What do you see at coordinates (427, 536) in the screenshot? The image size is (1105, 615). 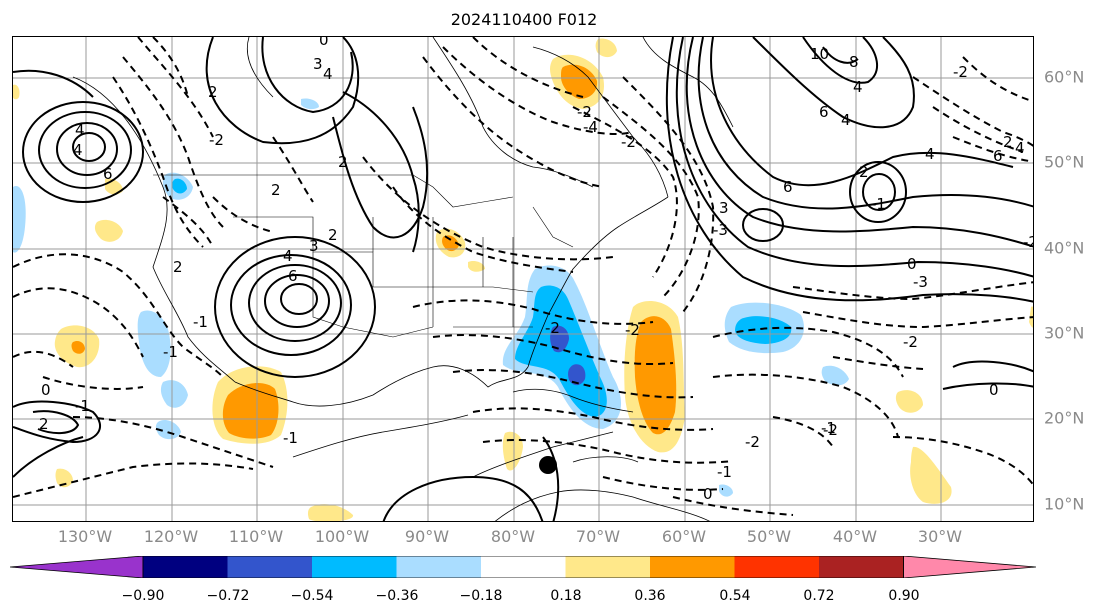 I see `lon-label: 90°W` at bounding box center [427, 536].